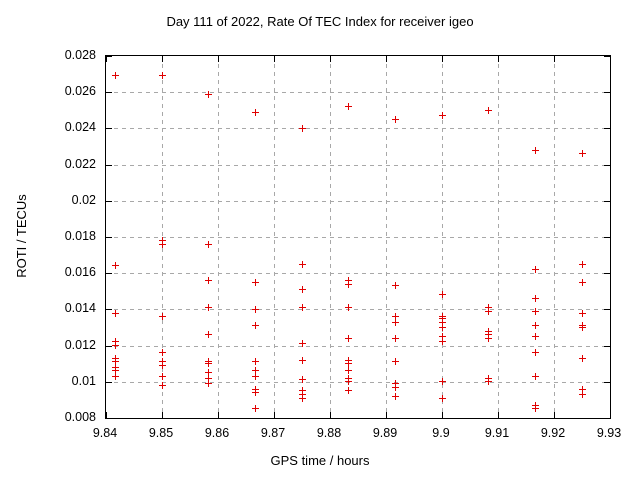 The image size is (640, 480). Describe the element at coordinates (80, 308) in the screenshot. I see `y-tick-label: 0.014` at that location.